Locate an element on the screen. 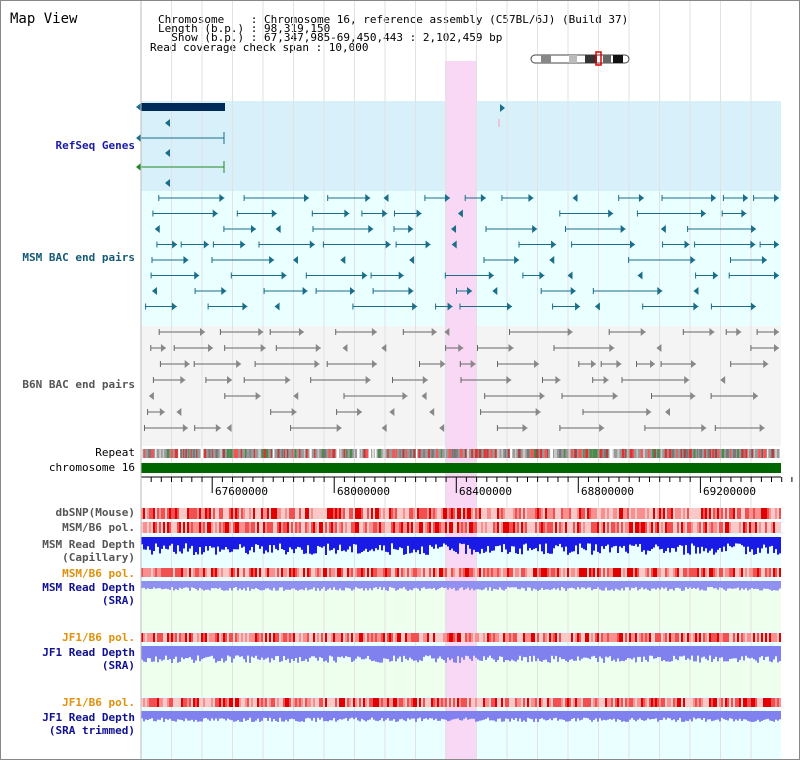 The image size is (800, 760). label-msm-depth-sra: MSM Read Depth is located at coordinates (88, 587).